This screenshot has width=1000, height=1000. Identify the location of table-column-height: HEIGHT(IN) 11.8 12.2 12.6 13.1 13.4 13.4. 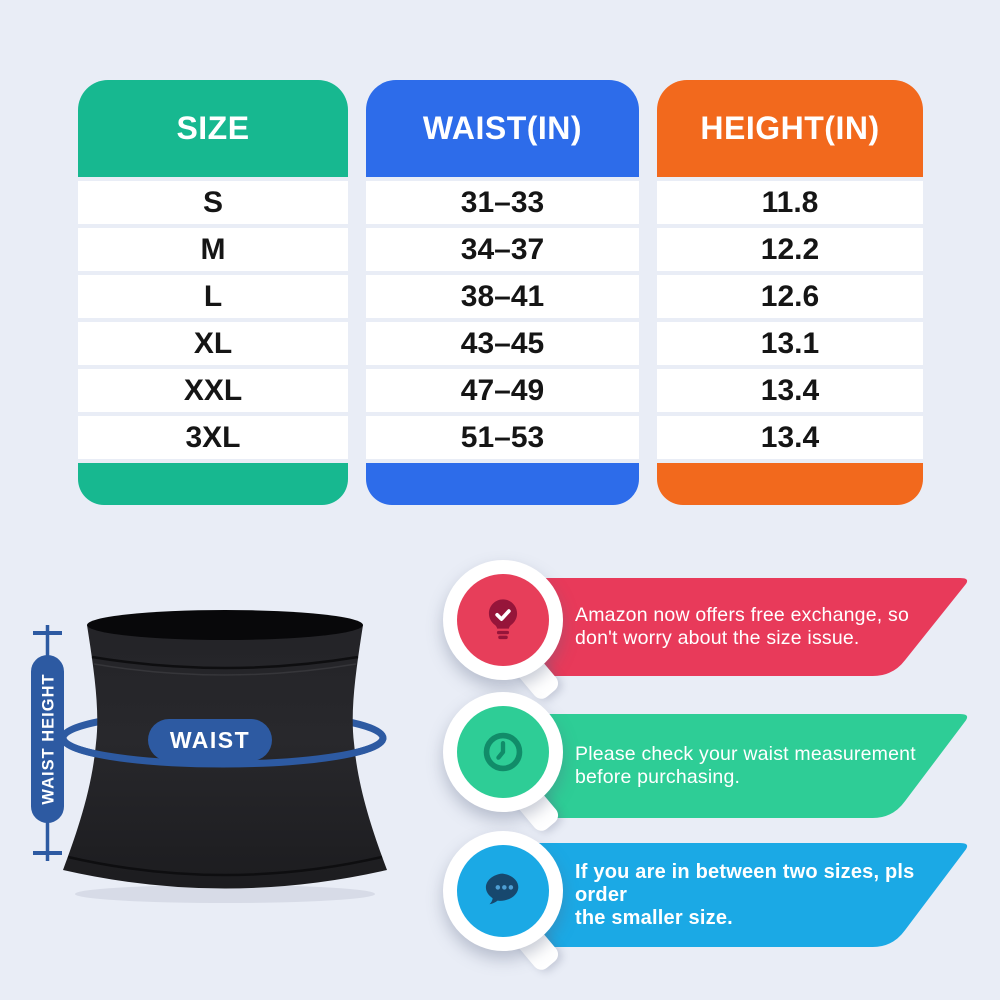
(790, 292).